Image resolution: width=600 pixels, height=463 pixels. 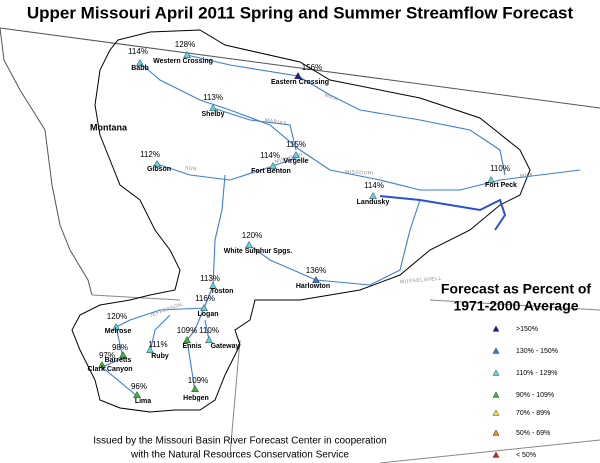 I want to click on station-name: Toston, so click(x=222, y=291).